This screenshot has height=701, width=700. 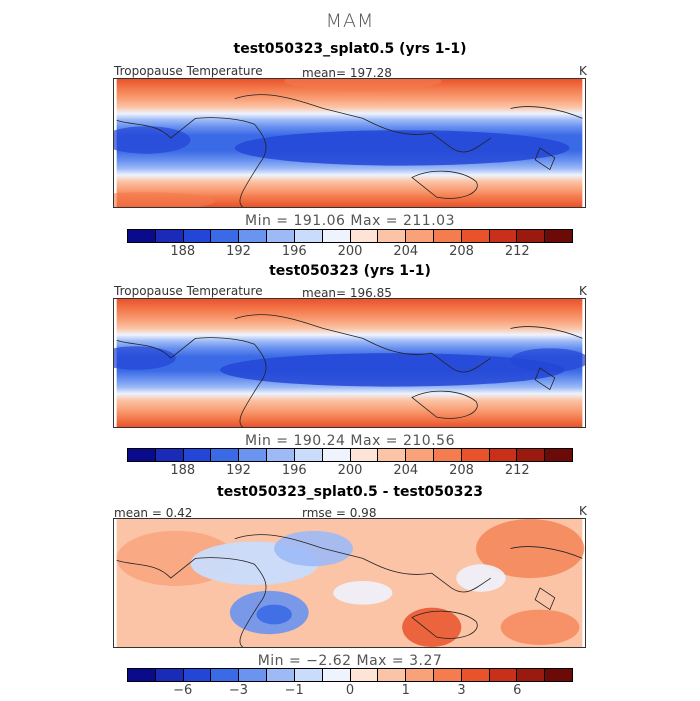 What do you see at coordinates (583, 511) in the screenshot?
I see `panel3-units: K` at bounding box center [583, 511].